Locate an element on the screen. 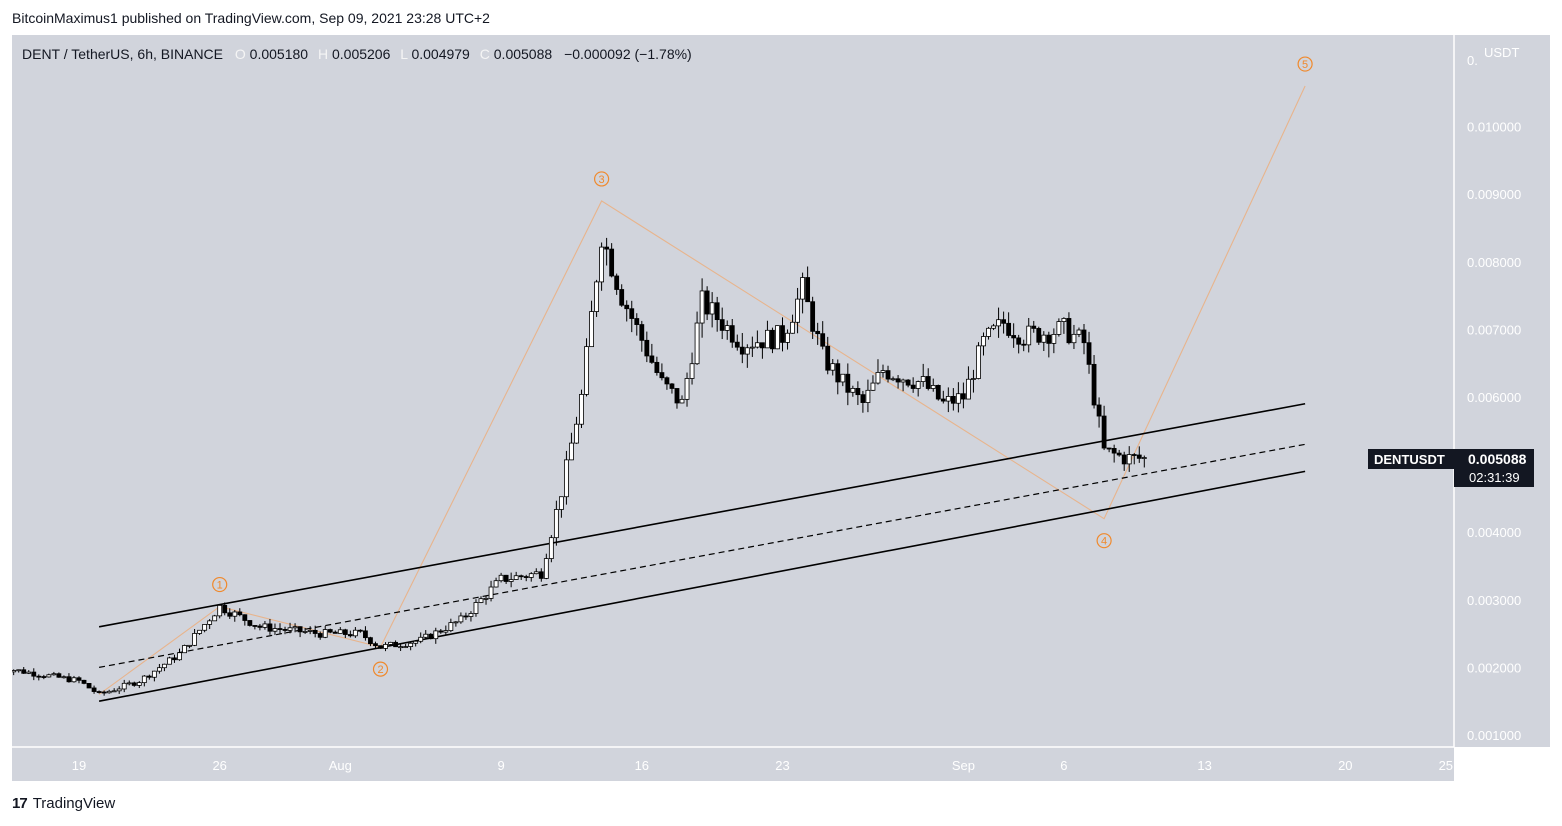 The width and height of the screenshot is (1562, 826). time-axis-panel is located at coordinates (733, 764).